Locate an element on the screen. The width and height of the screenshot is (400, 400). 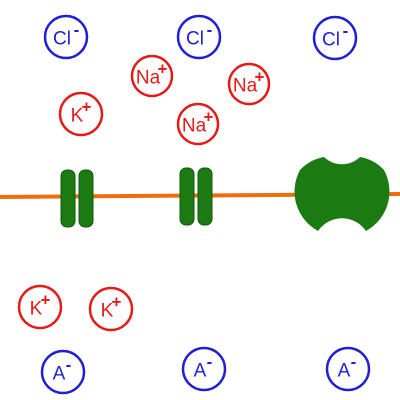
ion-channel-middle is located at coordinates (196, 196).